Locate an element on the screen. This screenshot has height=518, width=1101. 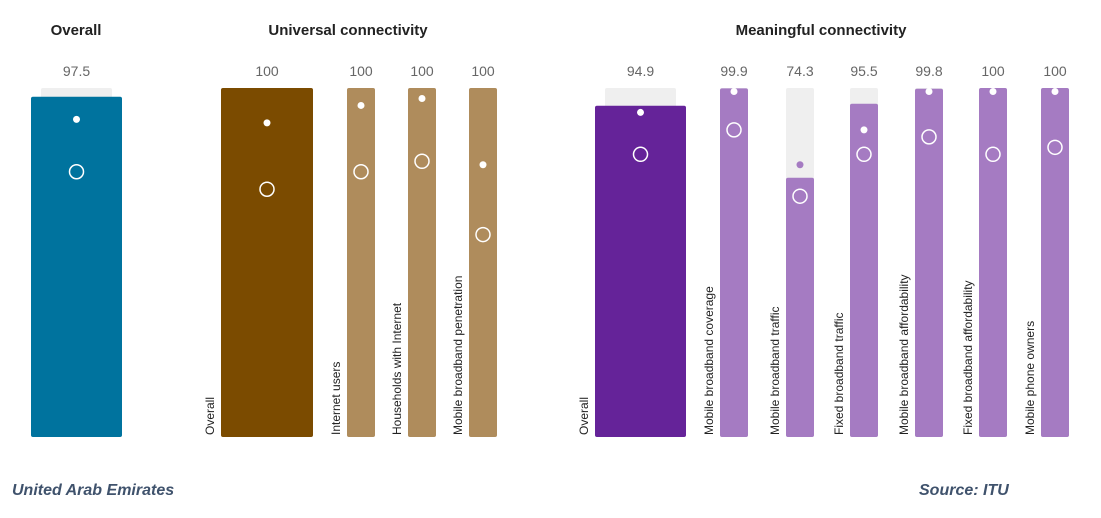
dot-marker-g1-b2 is located at coordinates (422, 98).